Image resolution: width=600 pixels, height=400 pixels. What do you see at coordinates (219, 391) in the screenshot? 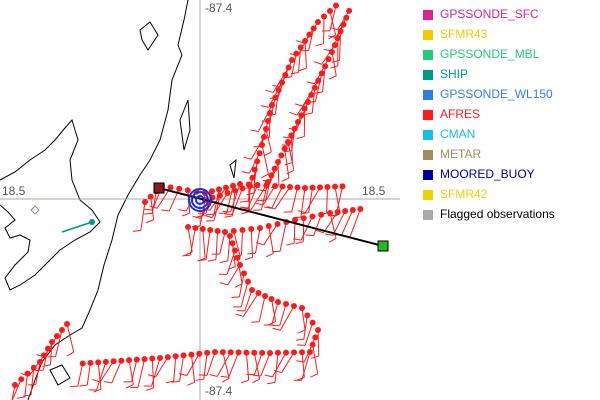
I see `lon-label: -87.4` at bounding box center [219, 391].